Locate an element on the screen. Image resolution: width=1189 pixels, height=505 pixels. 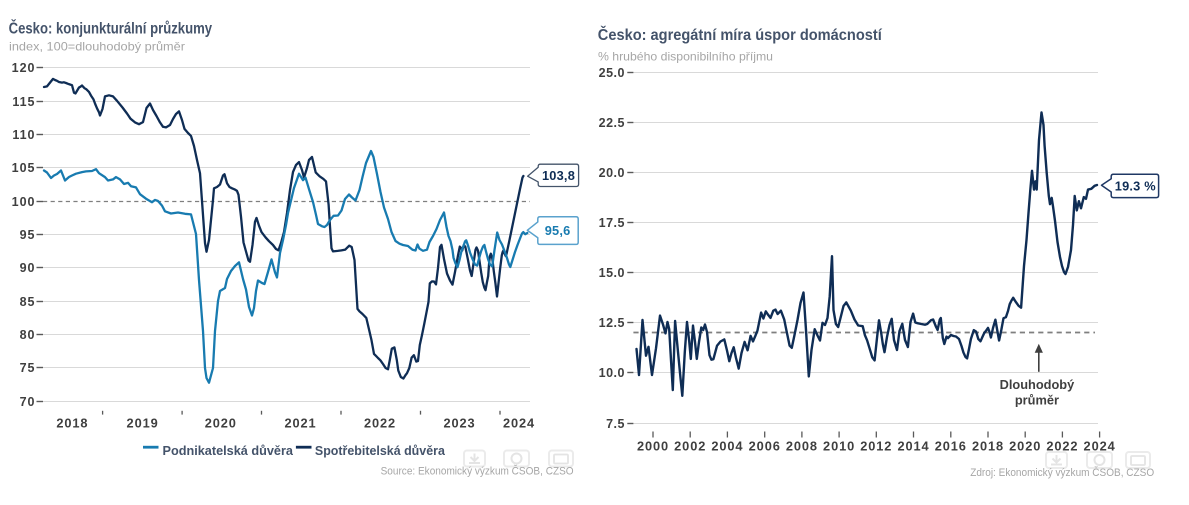
svg-text: 2012 is located at coordinates (876, 446).